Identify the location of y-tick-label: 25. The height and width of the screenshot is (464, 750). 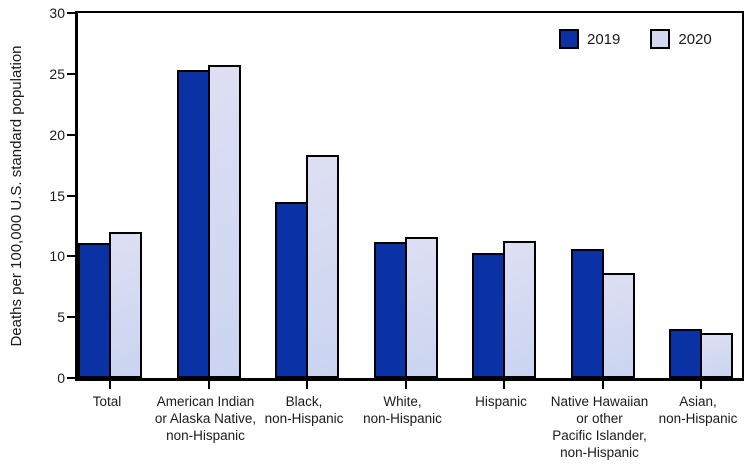
(57, 73).